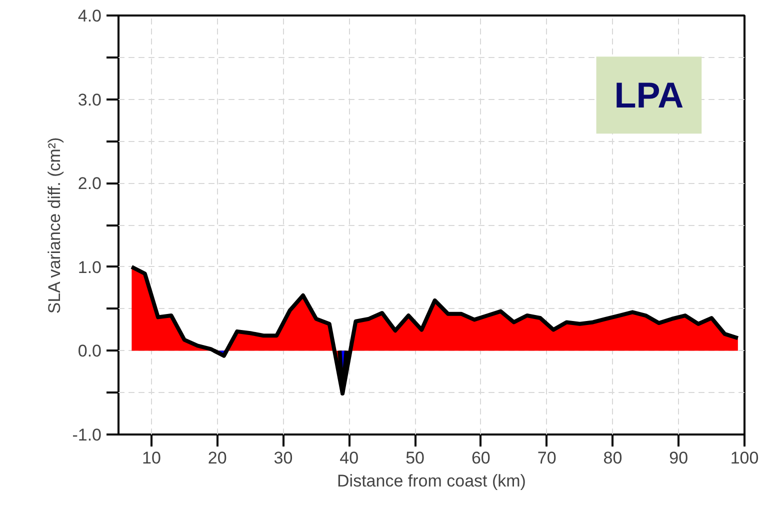 The height and width of the screenshot is (522, 771). Describe the element at coordinates (54, 225) in the screenshot. I see `y-axis-title: SLA variance diff. (cm²)` at that location.